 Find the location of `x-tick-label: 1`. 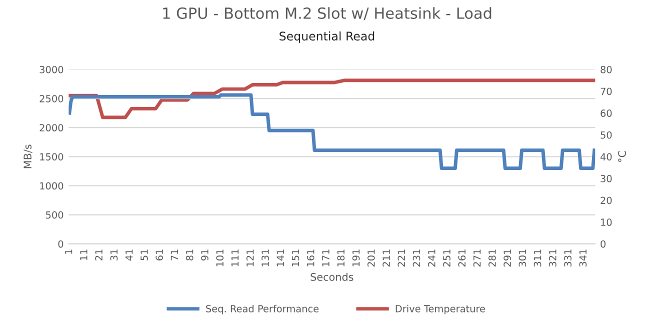

x-tick-label: 1 is located at coordinates (68, 252).